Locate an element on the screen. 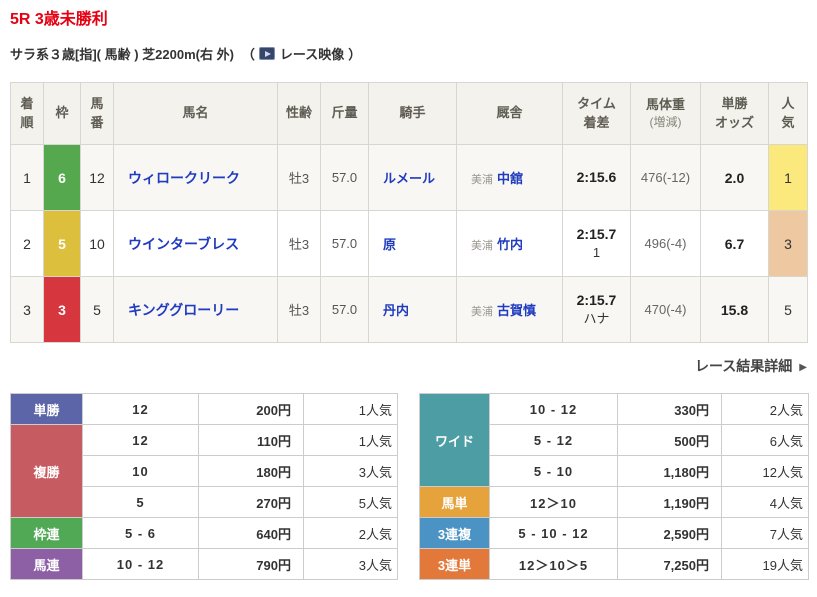 The height and width of the screenshot is (597, 817). payout-combination: 5 - 10 - 12 is located at coordinates (553, 533).